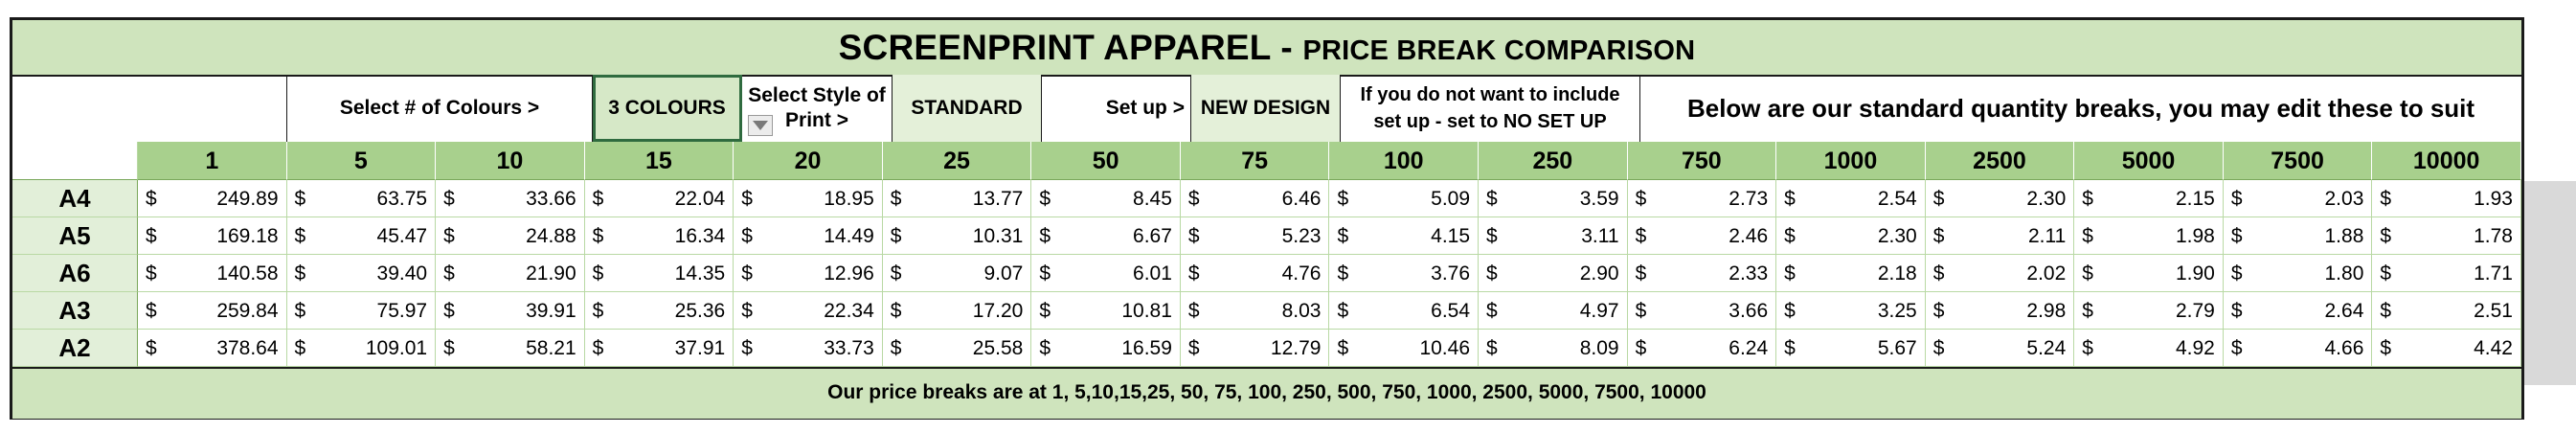  I want to click on quantity-header-cell: 75, so click(1255, 161).